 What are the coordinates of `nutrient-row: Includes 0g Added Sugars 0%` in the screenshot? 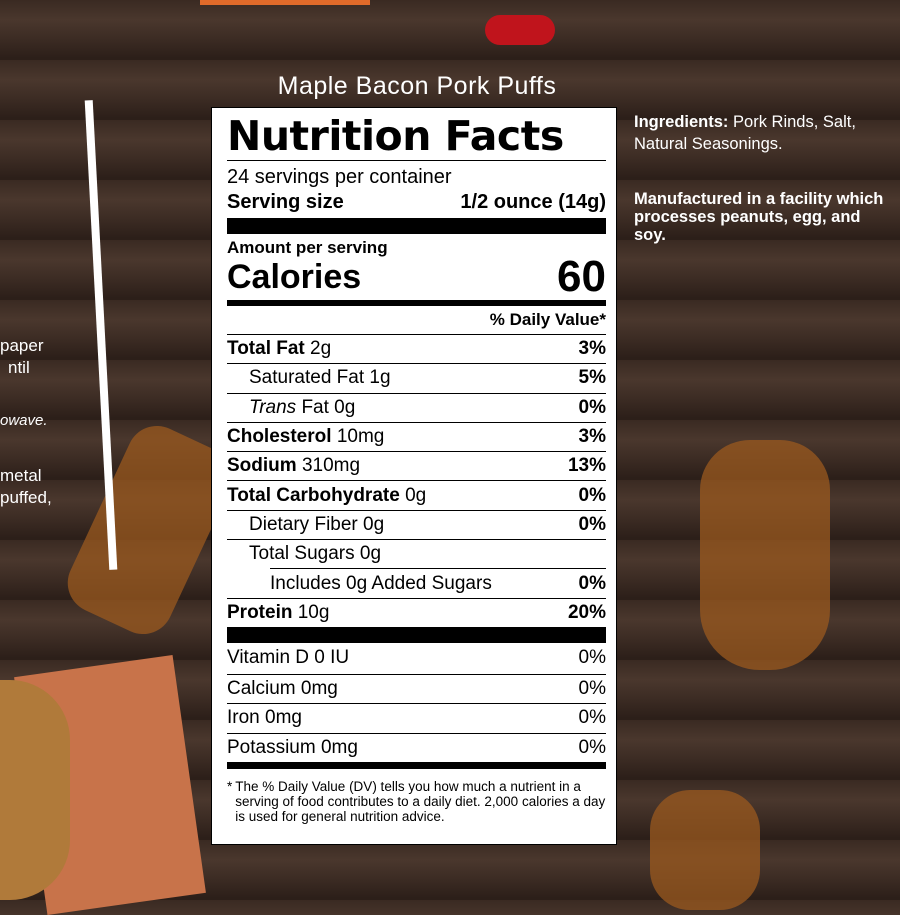 It's located at (438, 582).